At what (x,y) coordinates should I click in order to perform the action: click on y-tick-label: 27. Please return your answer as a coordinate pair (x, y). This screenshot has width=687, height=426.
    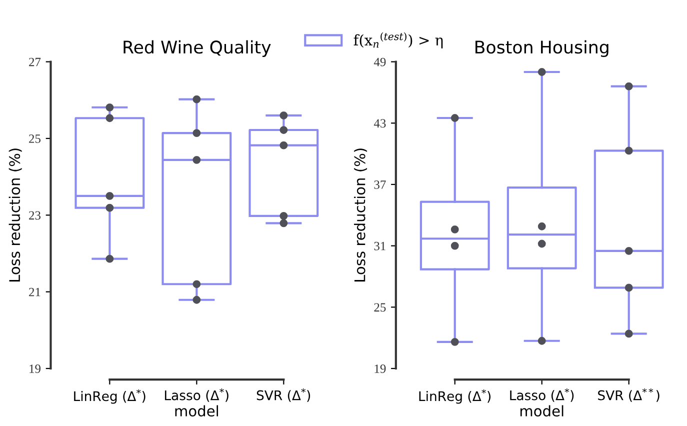
    Looking at the image, I should click on (35, 62).